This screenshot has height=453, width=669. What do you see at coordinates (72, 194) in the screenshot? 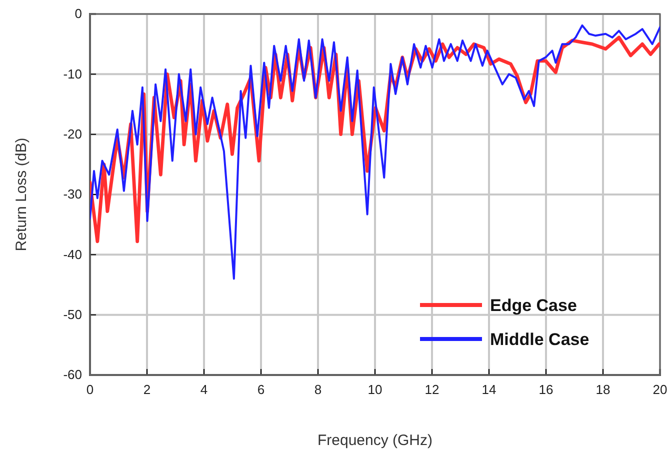
I see `y-tick-label: -30` at bounding box center [72, 194].